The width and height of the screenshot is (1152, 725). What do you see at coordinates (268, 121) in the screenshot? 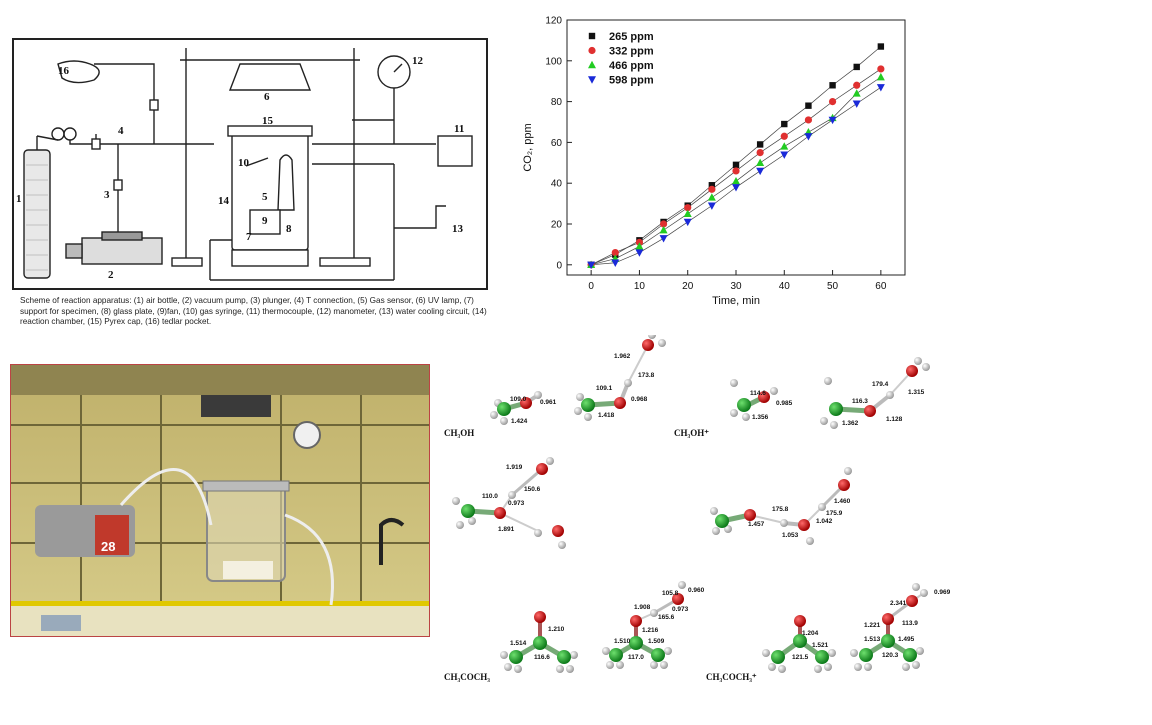
I see `scheme-number: 15` at bounding box center [268, 121].